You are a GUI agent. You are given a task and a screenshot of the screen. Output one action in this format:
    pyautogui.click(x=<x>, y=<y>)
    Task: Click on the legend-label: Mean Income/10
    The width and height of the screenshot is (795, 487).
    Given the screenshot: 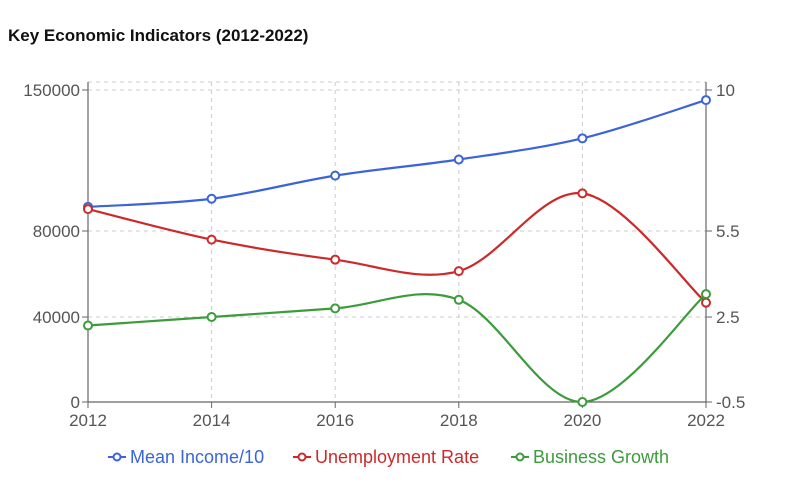 What is the action you would take?
    pyautogui.click(x=197, y=457)
    